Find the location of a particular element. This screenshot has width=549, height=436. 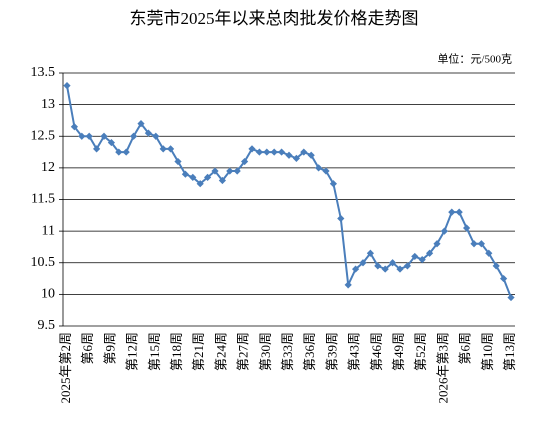

y-tick-label: 13.5 is located at coordinates (43, 72).